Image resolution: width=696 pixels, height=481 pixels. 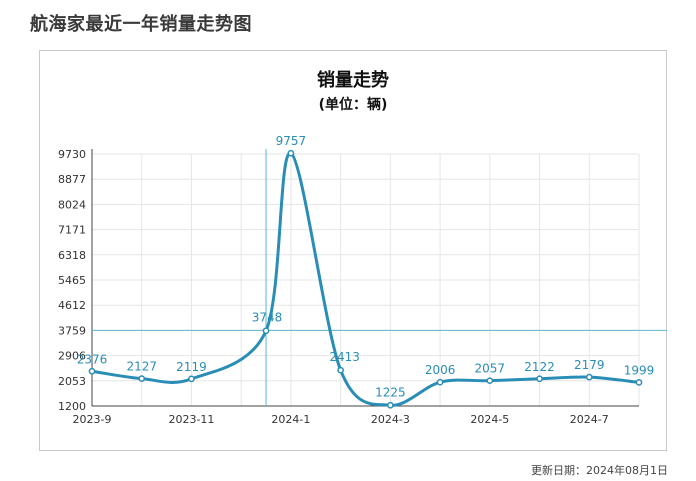 What do you see at coordinates (92, 359) in the screenshot?
I see `data-label: 2376` at bounding box center [92, 359].